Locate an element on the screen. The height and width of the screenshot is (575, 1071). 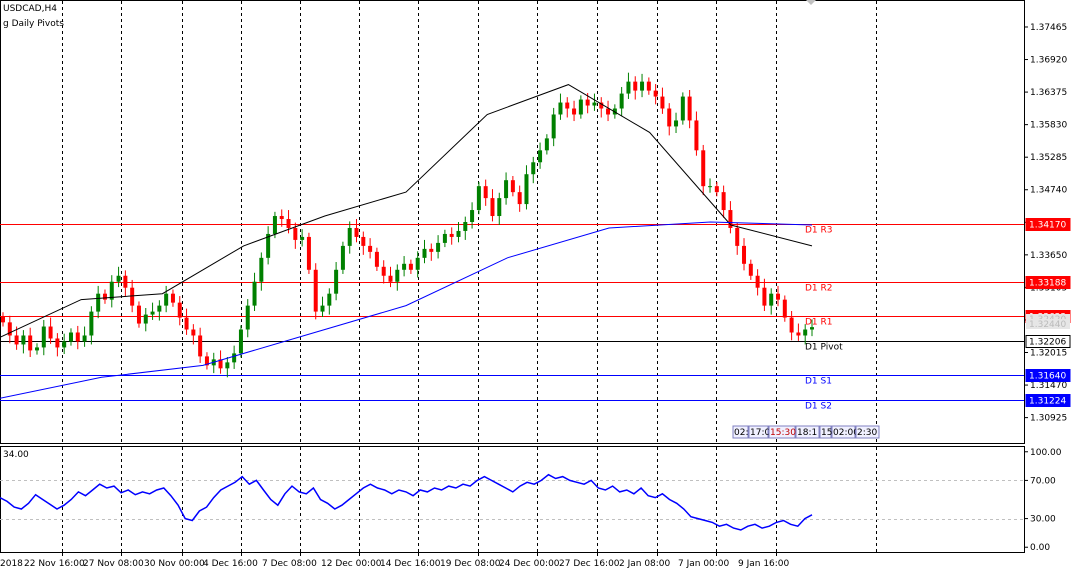
symbol-title: USDCAD,H4 is located at coordinates (30, 9).